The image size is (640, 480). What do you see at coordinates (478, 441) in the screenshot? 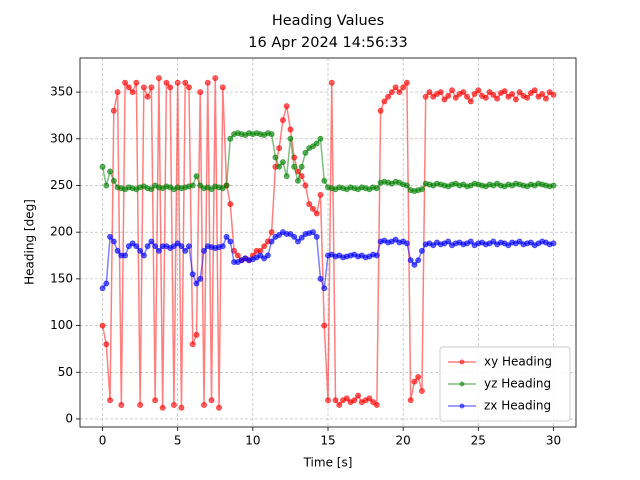
I see `x-tick-label: 25` at bounding box center [478, 441].